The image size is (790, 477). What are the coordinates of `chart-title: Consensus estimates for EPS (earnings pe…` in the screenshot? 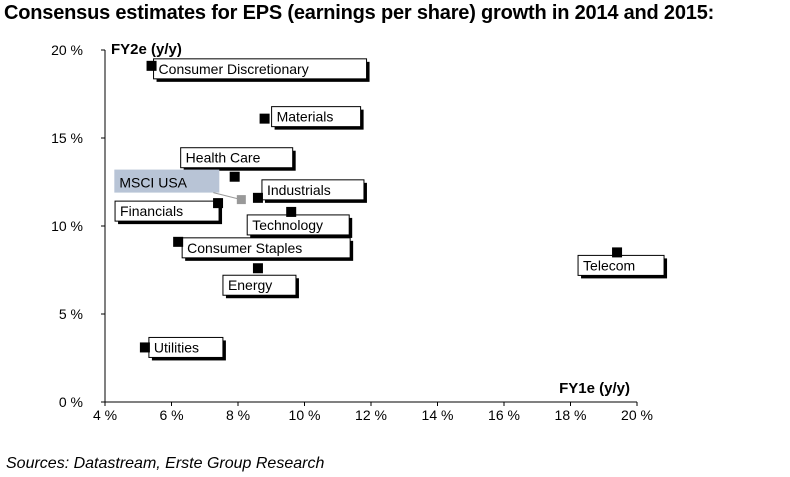 It's located at (359, 13).